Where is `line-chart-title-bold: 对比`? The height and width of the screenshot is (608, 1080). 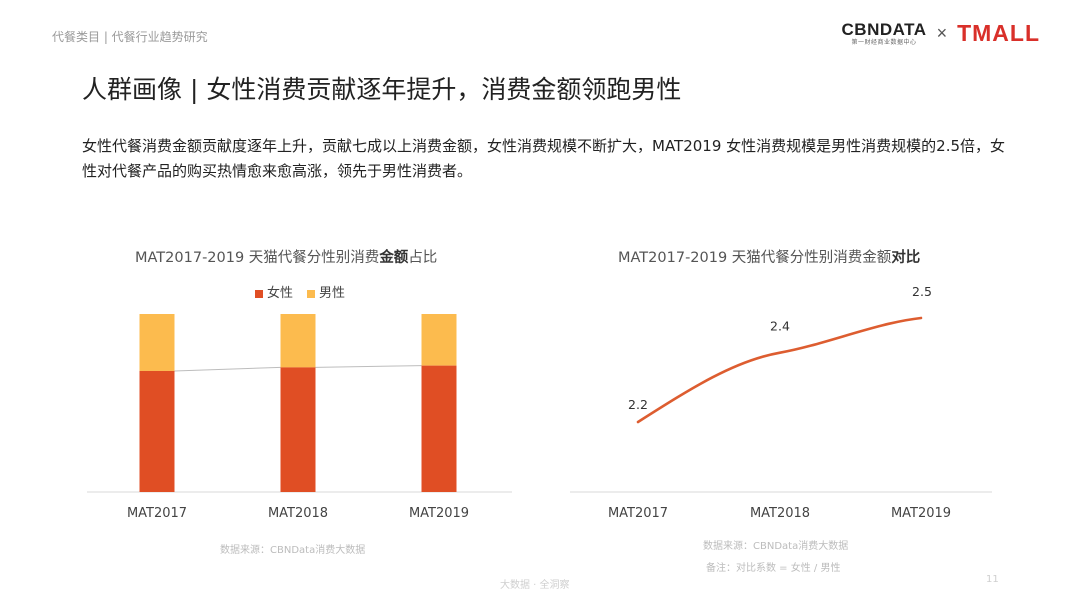 line-chart-title-bold: 对比 is located at coordinates (906, 258).